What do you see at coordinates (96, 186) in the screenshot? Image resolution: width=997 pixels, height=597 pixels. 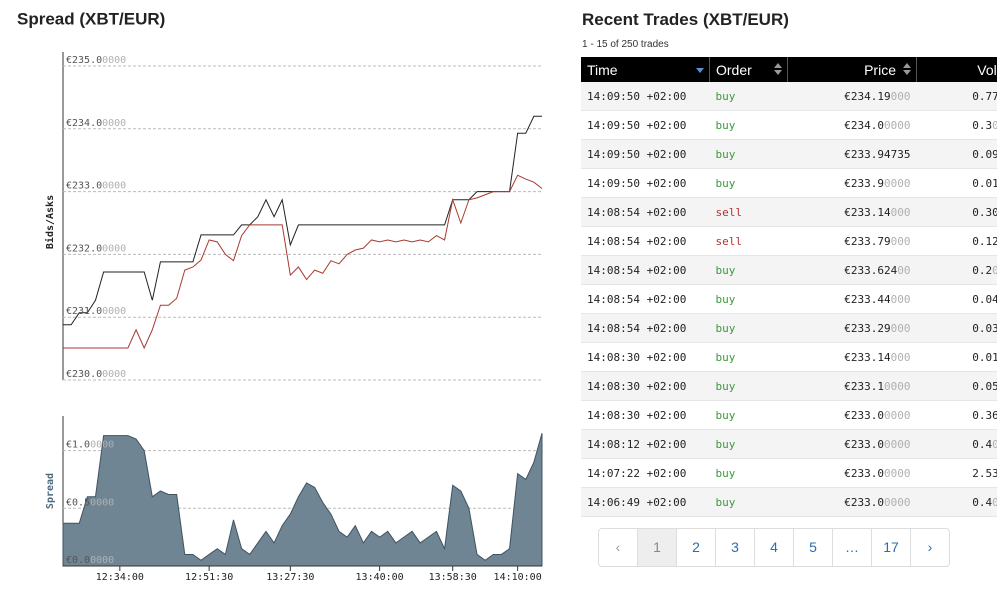 I see `y-tick-label: €233.00000` at bounding box center [96, 186].